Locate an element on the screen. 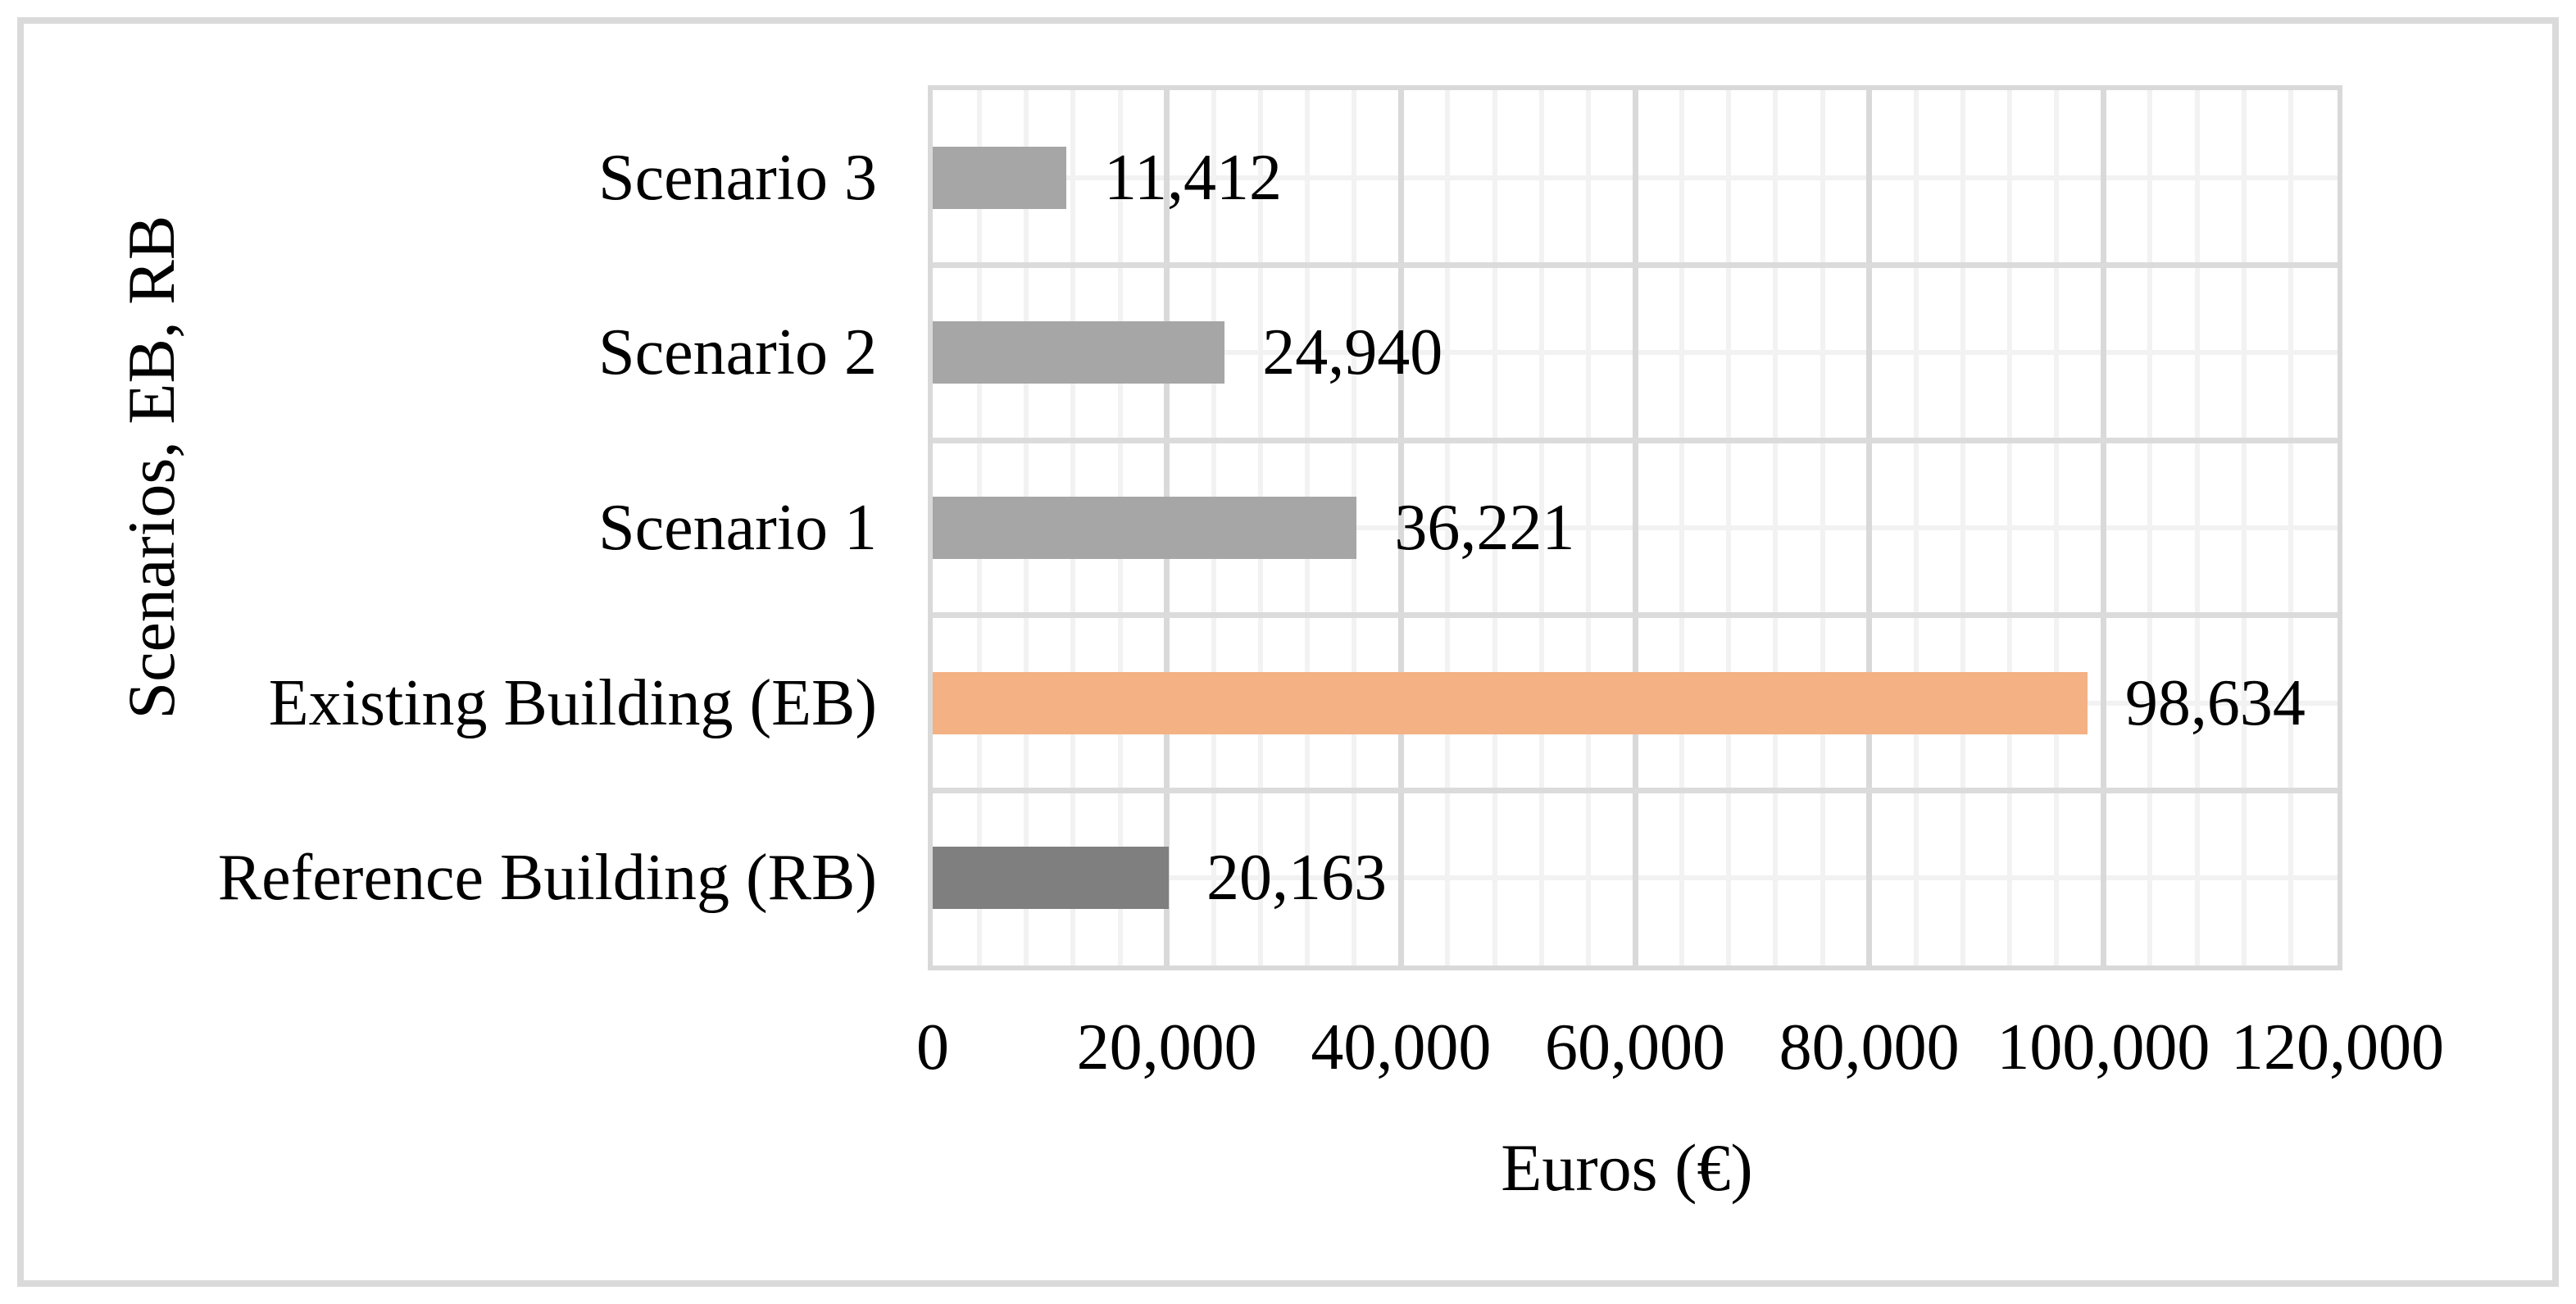 This screenshot has width=2576, height=1304. x-tick-label-80000: 80,000 is located at coordinates (1869, 1047).